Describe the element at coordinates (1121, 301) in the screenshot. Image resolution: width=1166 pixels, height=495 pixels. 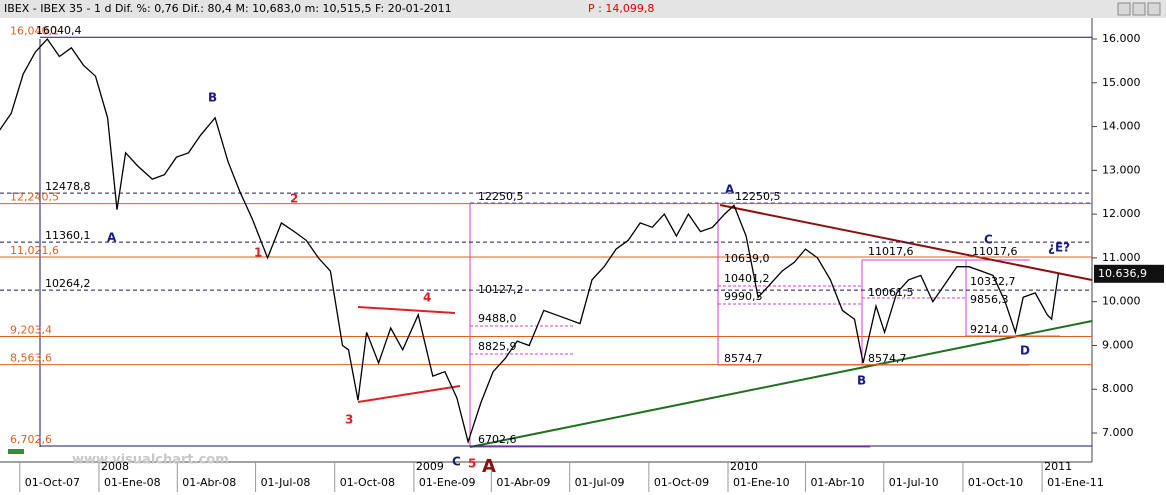
I see `y-tick-label: 10.000` at that location.